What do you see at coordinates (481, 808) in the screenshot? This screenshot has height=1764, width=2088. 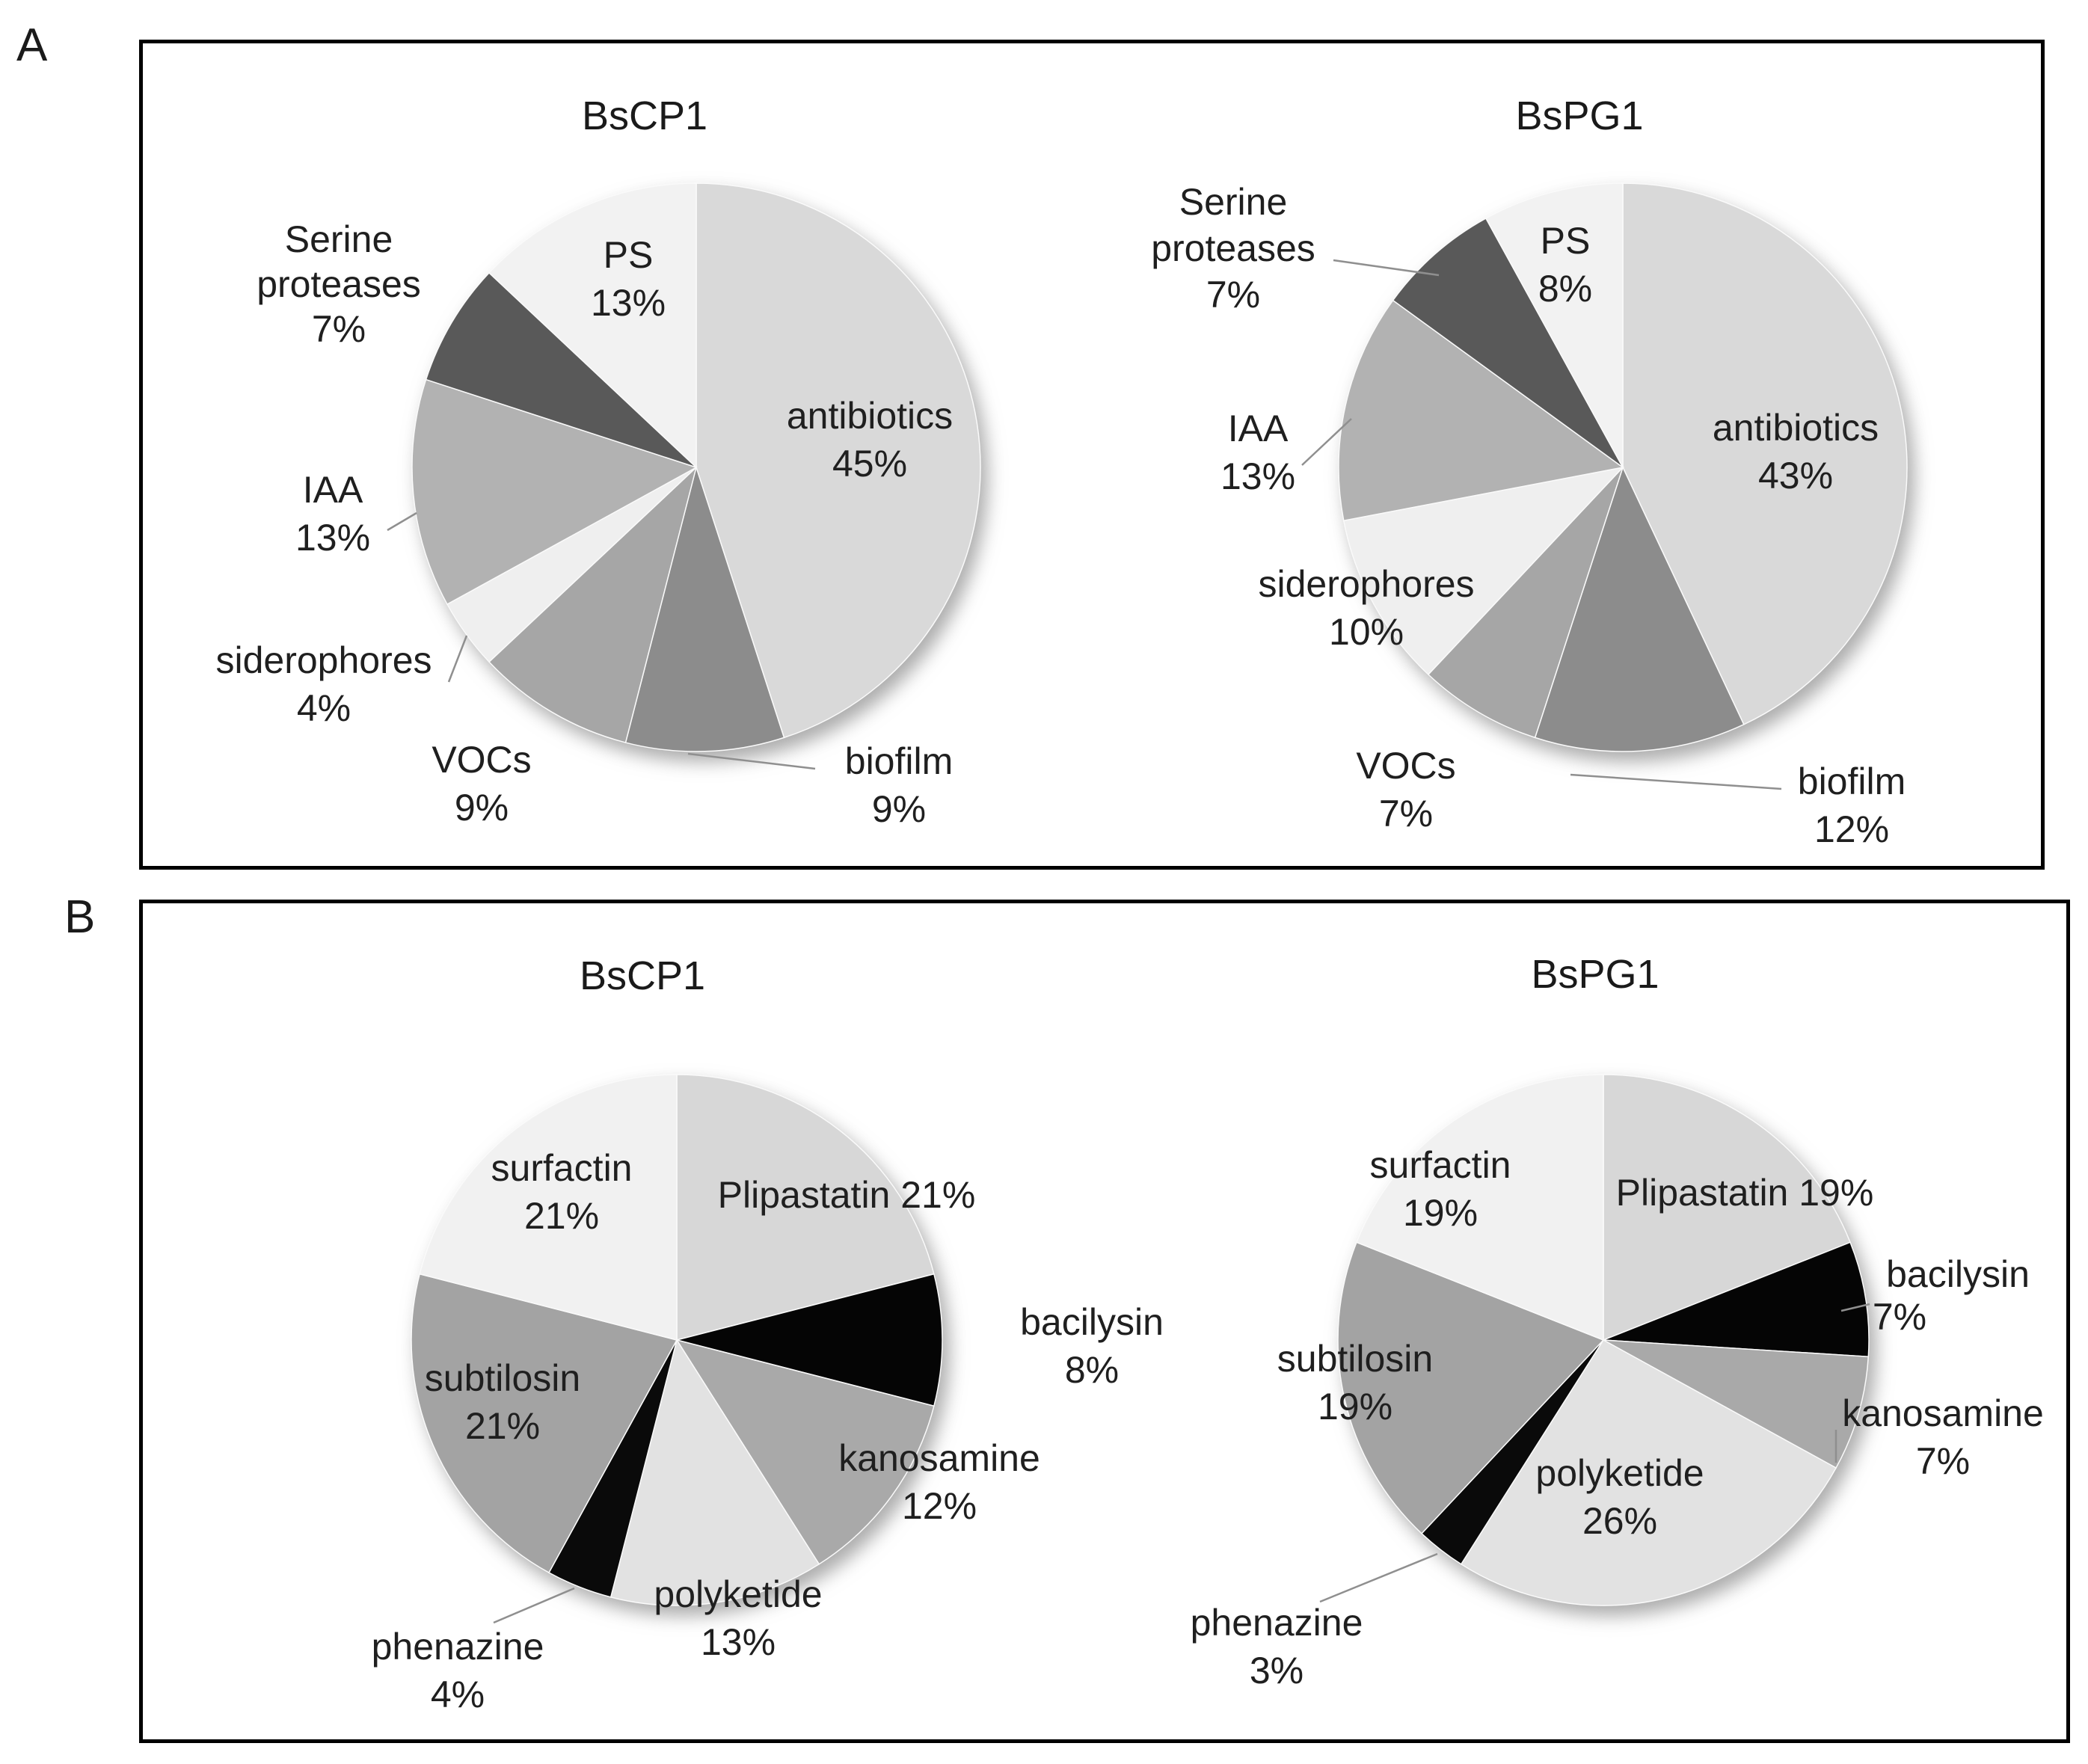 I see `slice-label-vocs-line2: 9%` at bounding box center [481, 808].